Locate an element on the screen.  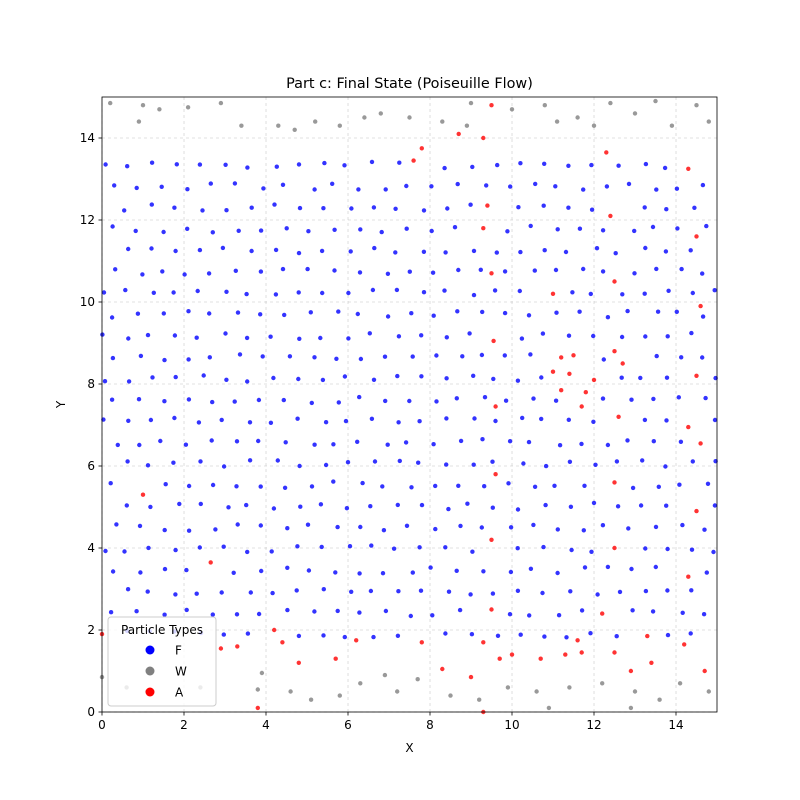
legend-label-A: A is located at coordinates (179, 693).